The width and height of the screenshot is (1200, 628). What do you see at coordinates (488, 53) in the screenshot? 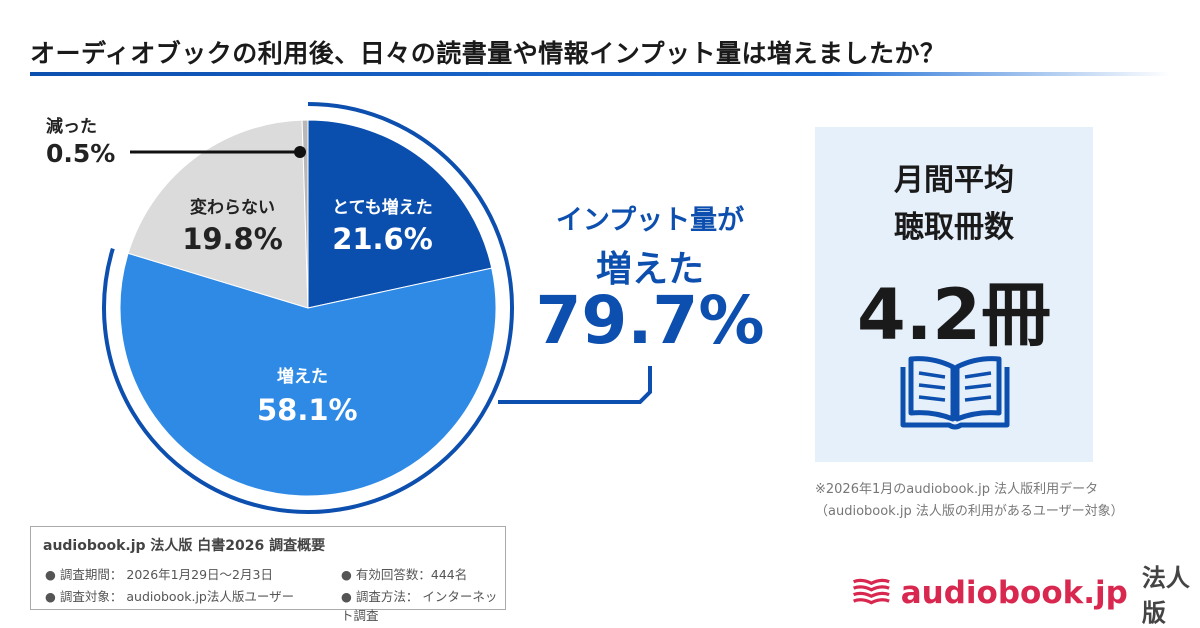
I see `page-title: オーディオブックの利用後、日々の読書量や情報インプット量は増えましたか？` at bounding box center [488, 53].